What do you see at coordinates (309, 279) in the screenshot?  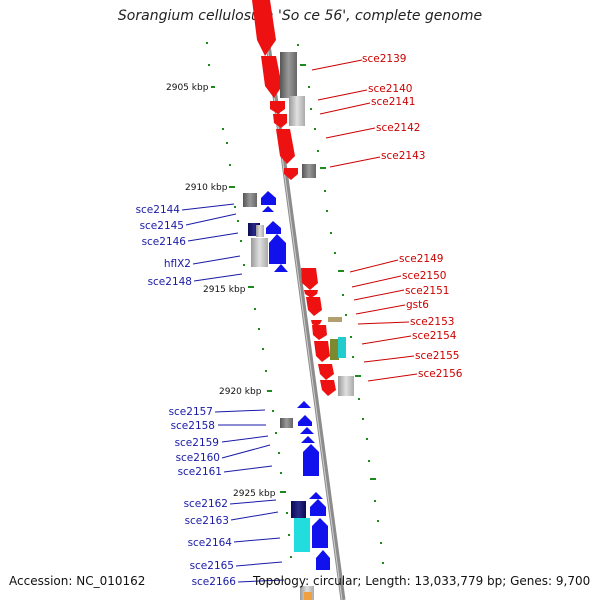 I see `gene-sce2149-shape` at bounding box center [309, 279].